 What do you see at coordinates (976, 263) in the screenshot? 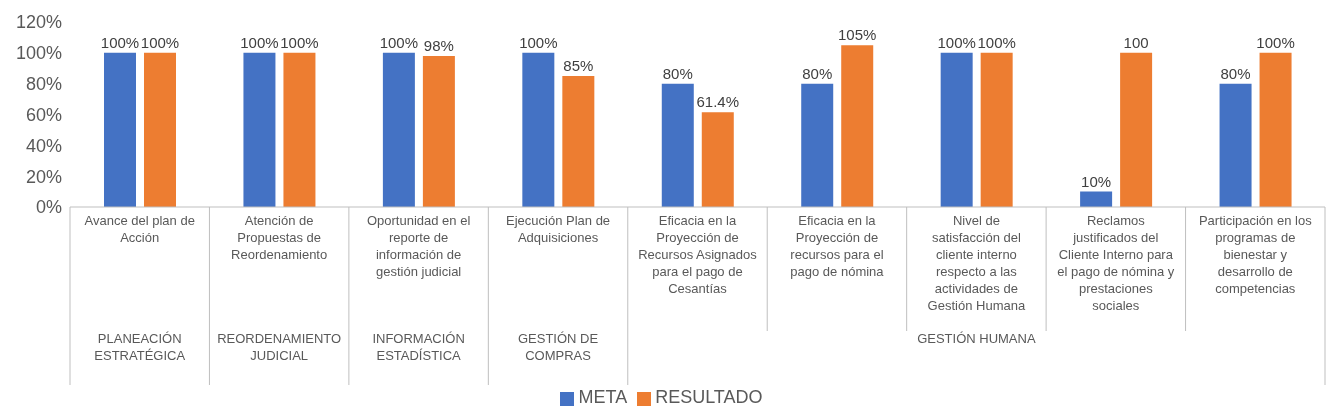
I see `x-tick-label: Nivel de satisfacción del cliente interno respecto a las actividades de Gestión Humana` at bounding box center [976, 263].